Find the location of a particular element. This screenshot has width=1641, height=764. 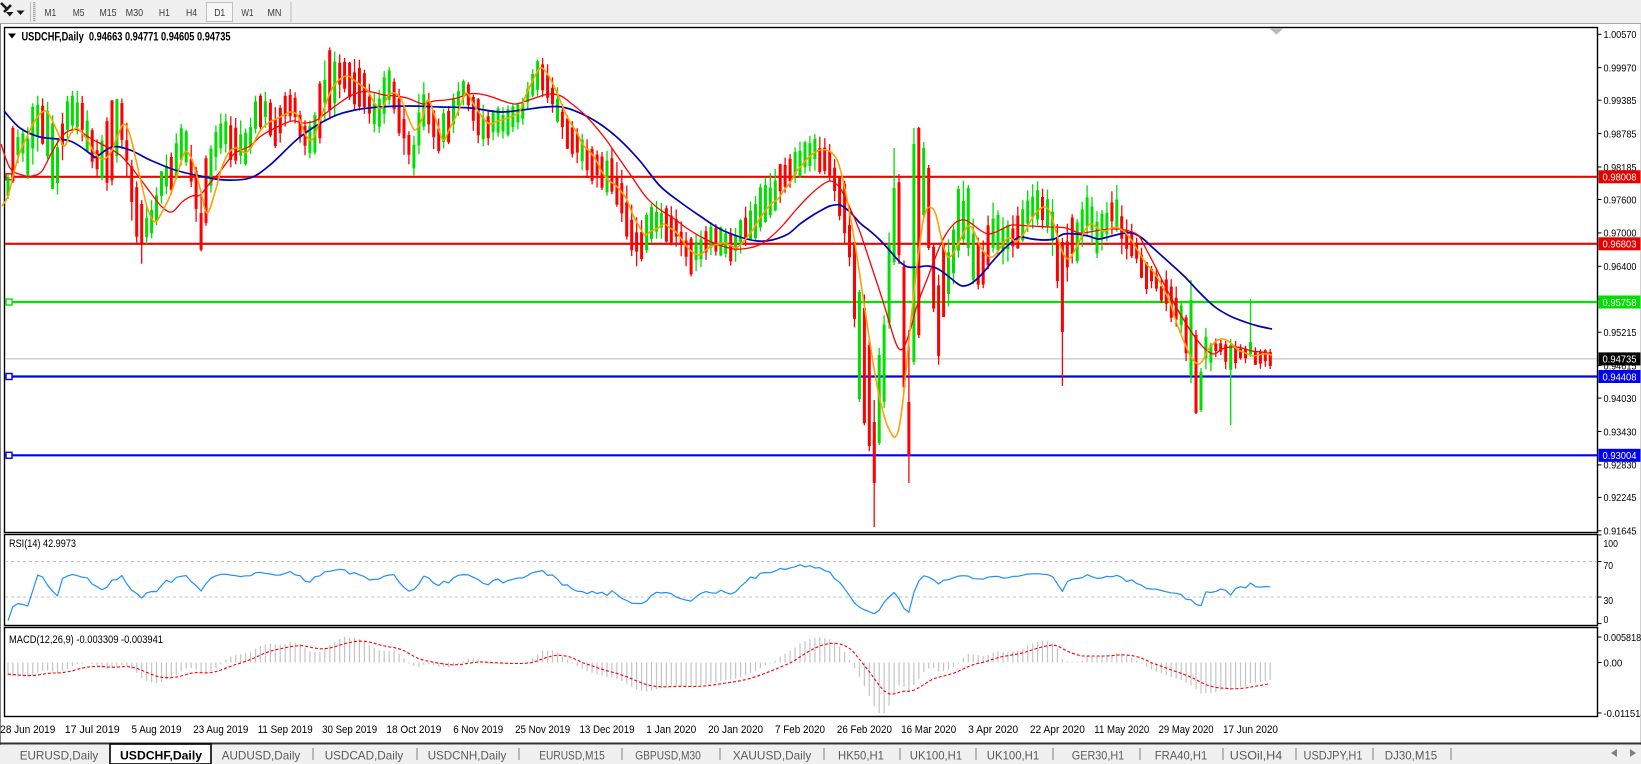

svg-text: 3 Apr 2020 is located at coordinates (993, 730).